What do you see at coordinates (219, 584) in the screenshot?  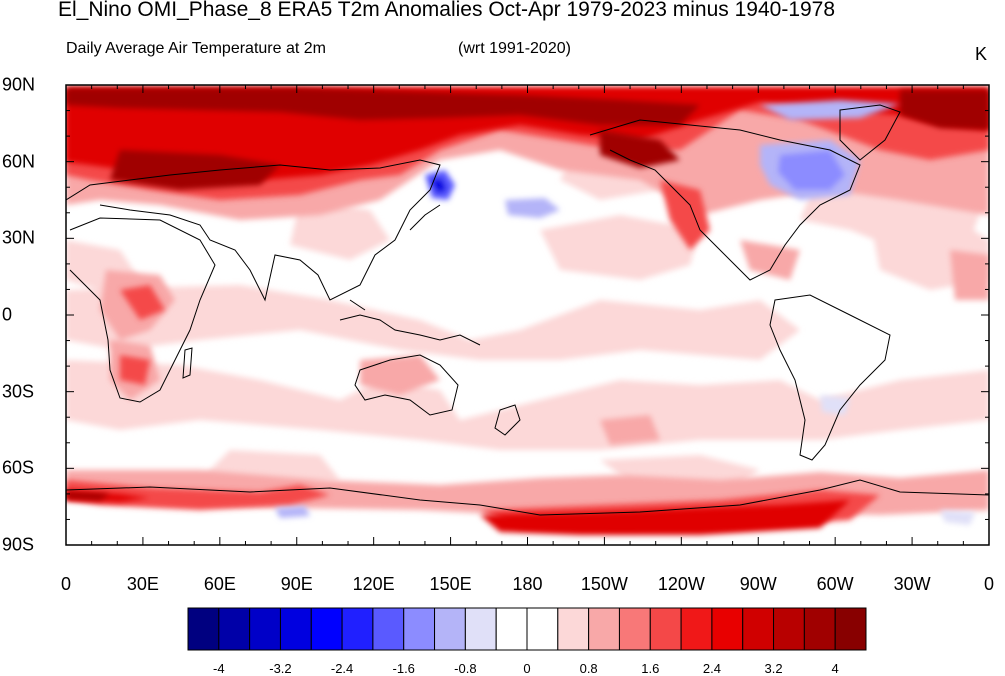 I see `lon-label: 60E` at bounding box center [219, 584].